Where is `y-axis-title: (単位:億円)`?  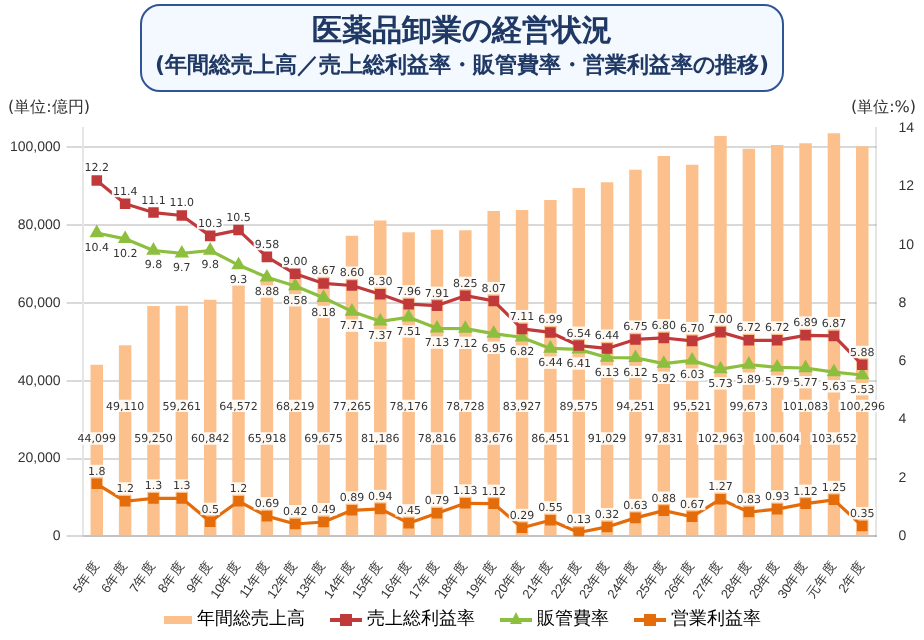
y-axis-title: (単位:億円) is located at coordinates (49, 107).